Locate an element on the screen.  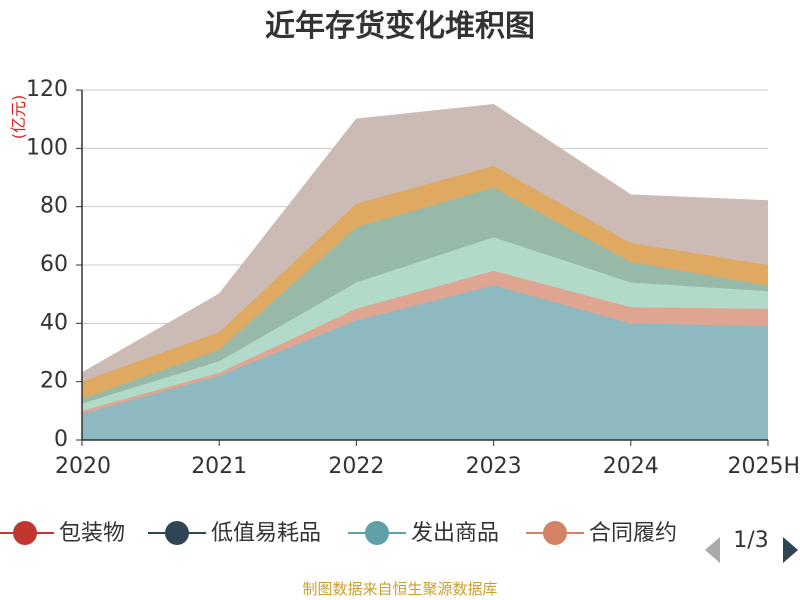
legend-label: 包装物 is located at coordinates (92, 533).